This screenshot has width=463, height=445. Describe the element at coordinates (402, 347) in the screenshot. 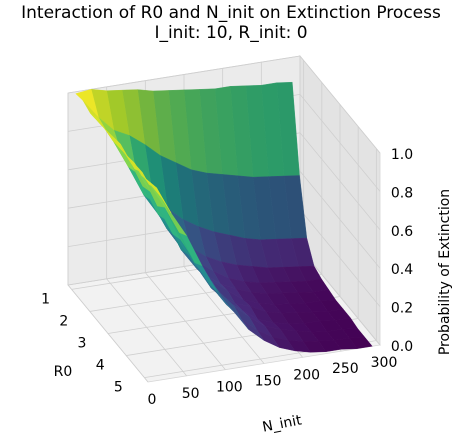

I see `z-tick-label: 0.0` at that location.